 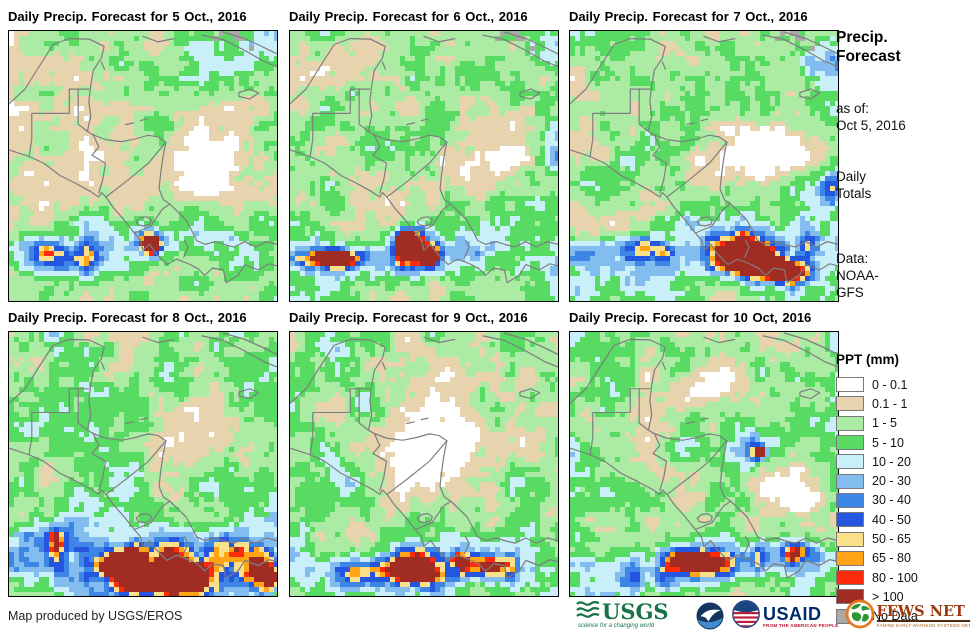 What do you see at coordinates (801, 625) in the screenshot?
I see `usaid-tagline: FROM THE AMERICAN PEOPLE` at bounding box center [801, 625].